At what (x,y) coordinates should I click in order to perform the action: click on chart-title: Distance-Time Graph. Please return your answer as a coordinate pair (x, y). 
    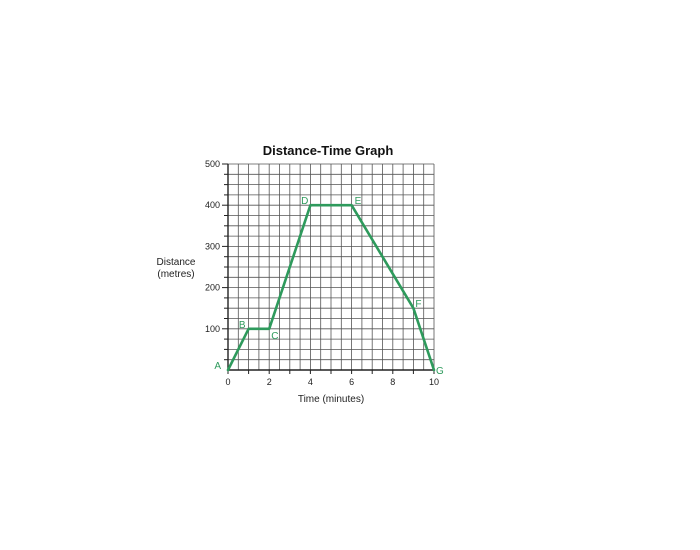
    Looking at the image, I should click on (328, 150).